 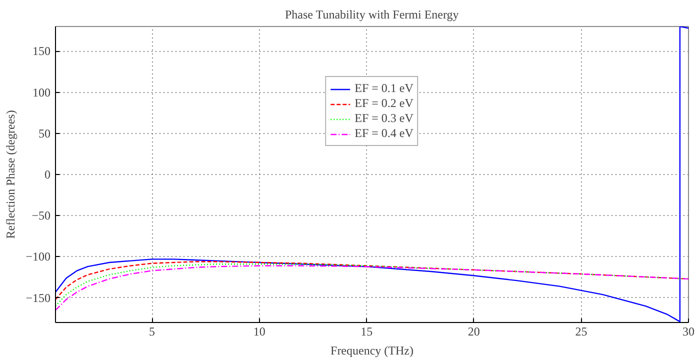 What do you see at coordinates (372, 351) in the screenshot?
I see `x-axis-title: Frequency (THz)` at bounding box center [372, 351].